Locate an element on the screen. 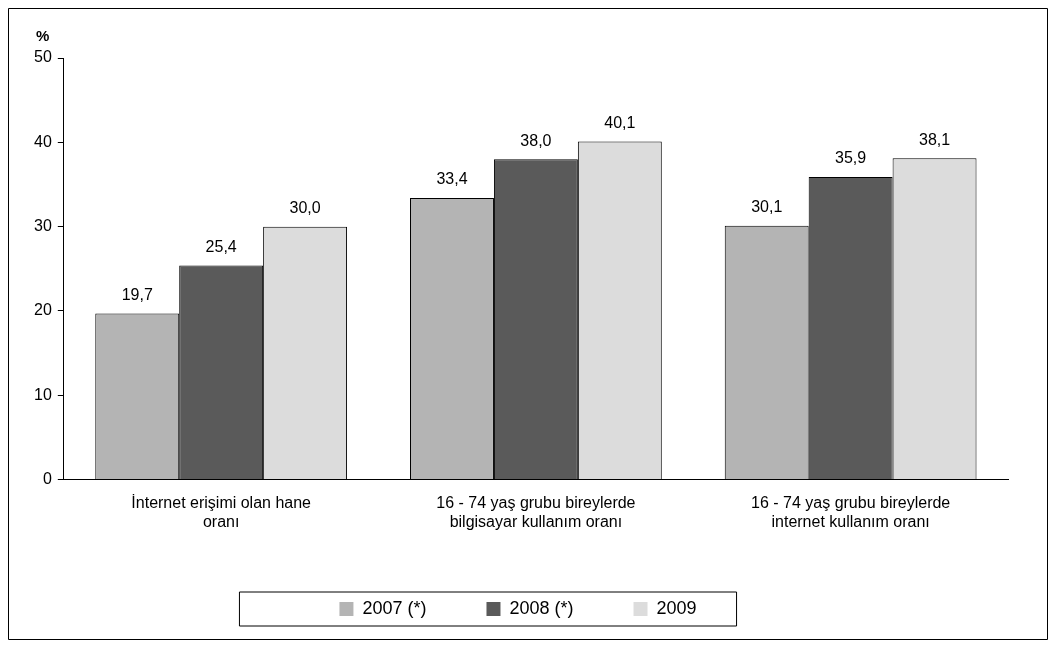 Image resolution: width=1056 pixels, height=648 pixels. legend-label: 2007 (*) is located at coordinates (394, 607).